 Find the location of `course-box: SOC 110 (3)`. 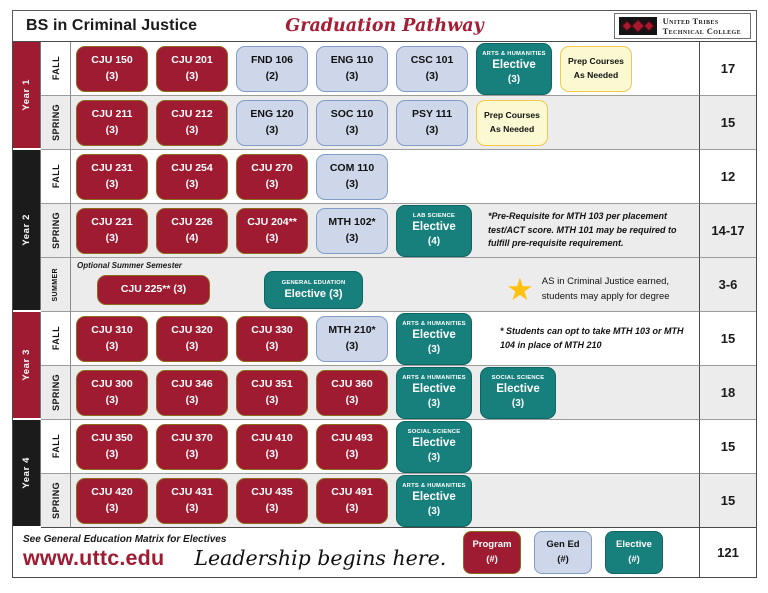

course-box: SOC 110 (3) is located at coordinates (352, 122).